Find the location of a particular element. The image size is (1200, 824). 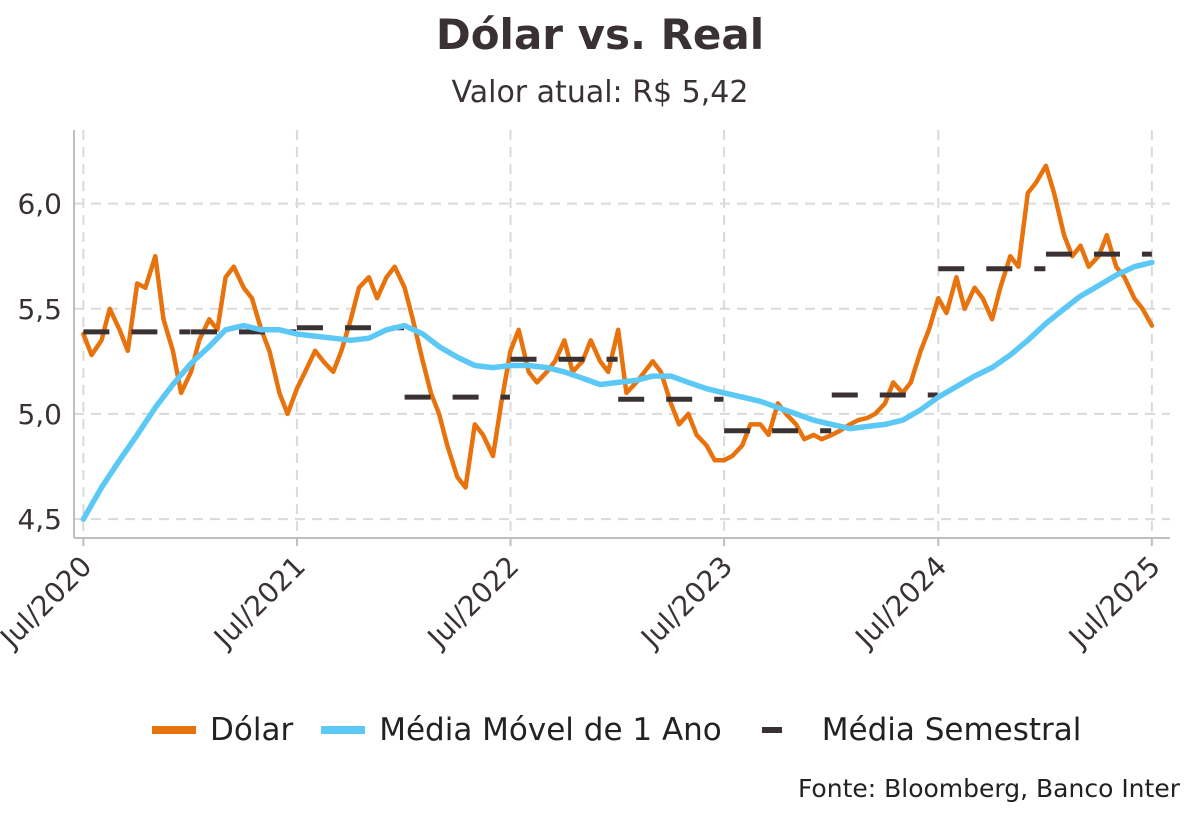

x-tick-label: Jul/2021 is located at coordinates (259, 603).